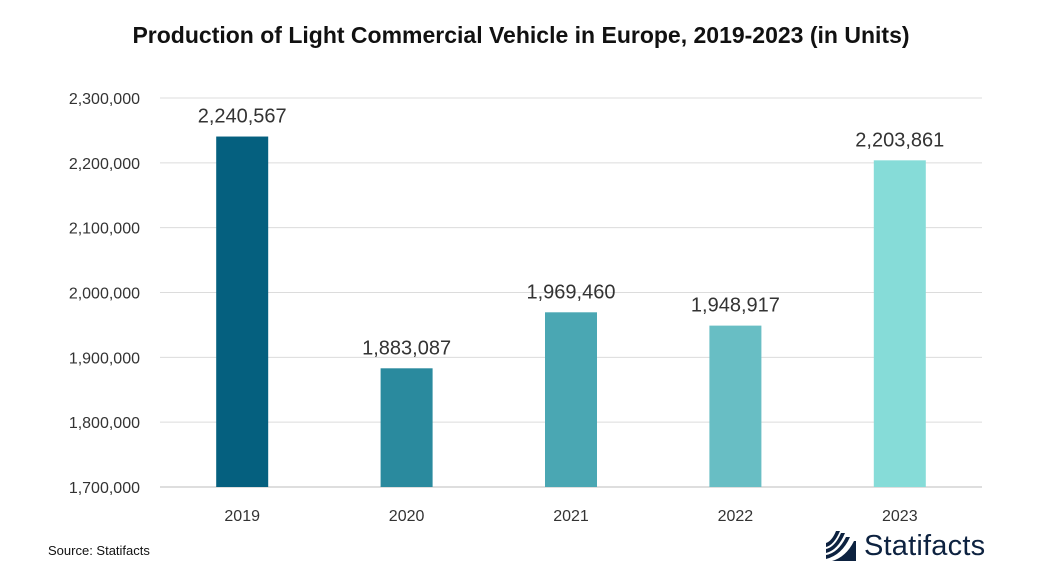 This screenshot has width=1042, height=587. Describe the element at coordinates (406, 427) in the screenshot. I see `bar-2020` at that location.